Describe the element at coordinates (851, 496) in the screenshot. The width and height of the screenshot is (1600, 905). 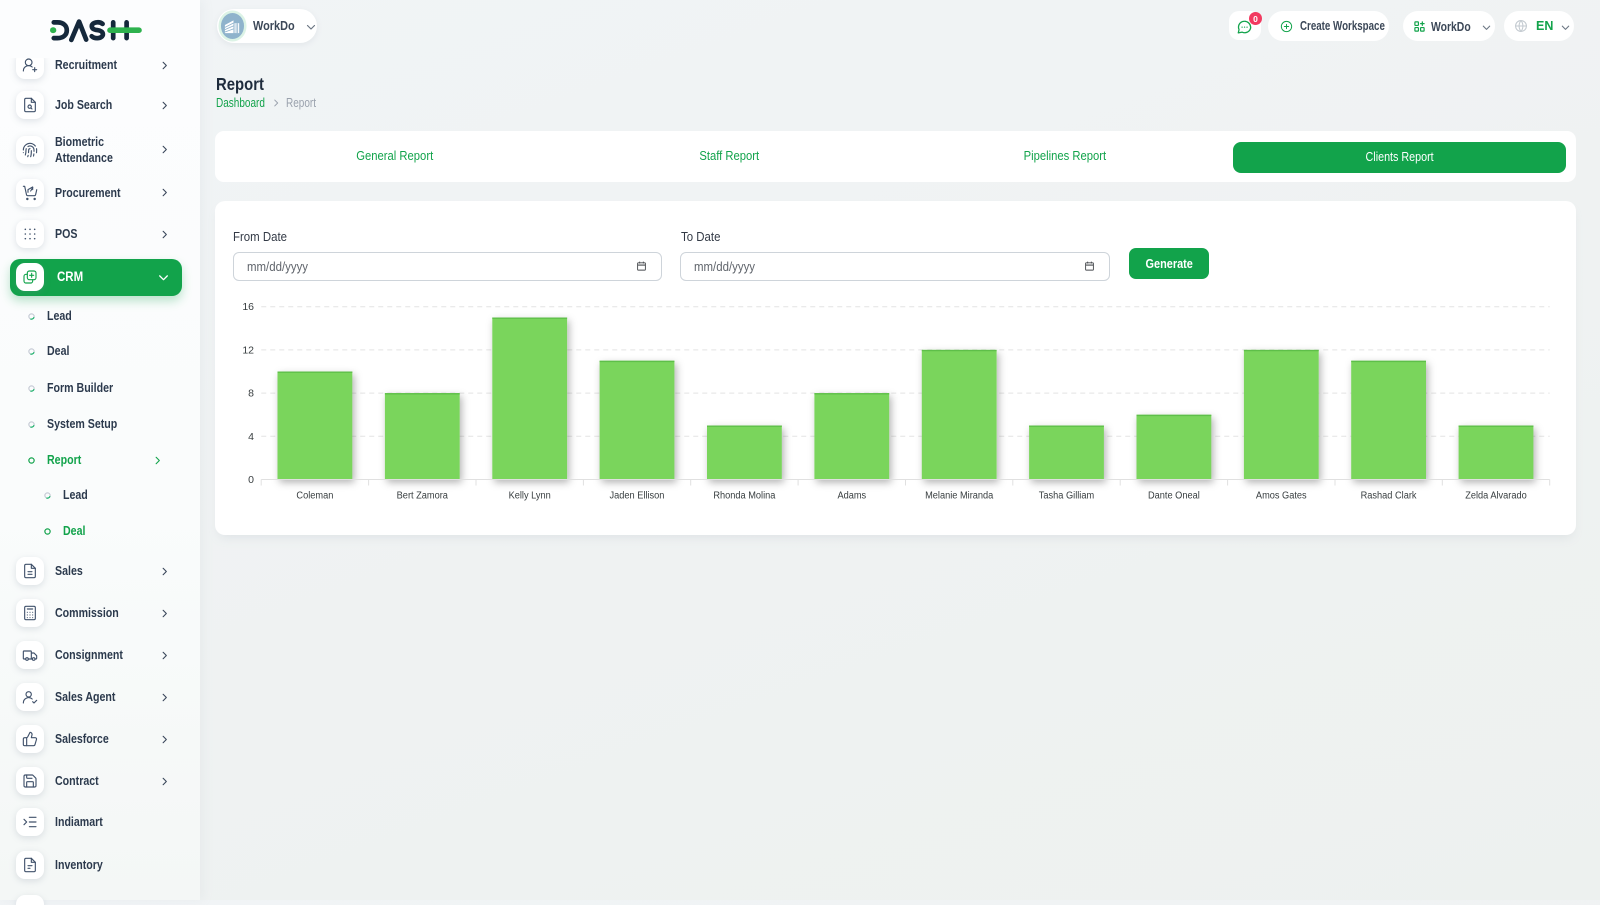
I see `svg-text: Adams` at that location.